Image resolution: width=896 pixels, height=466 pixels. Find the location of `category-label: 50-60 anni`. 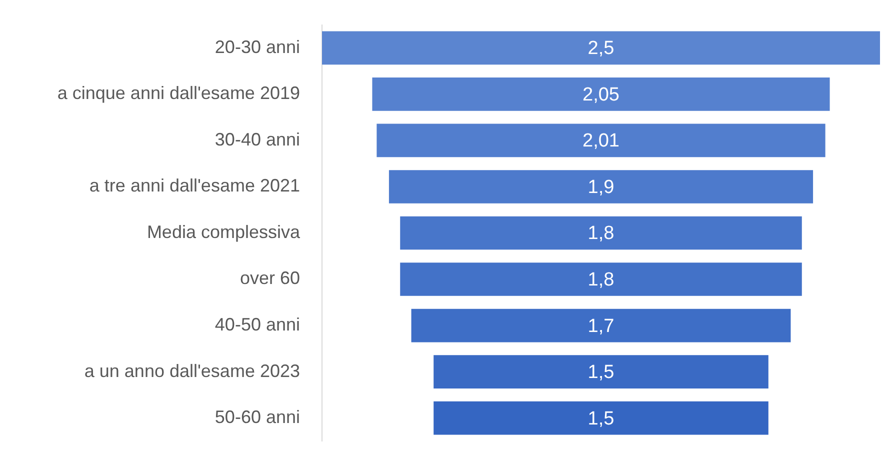

category-label: 50-60 anni is located at coordinates (257, 417).